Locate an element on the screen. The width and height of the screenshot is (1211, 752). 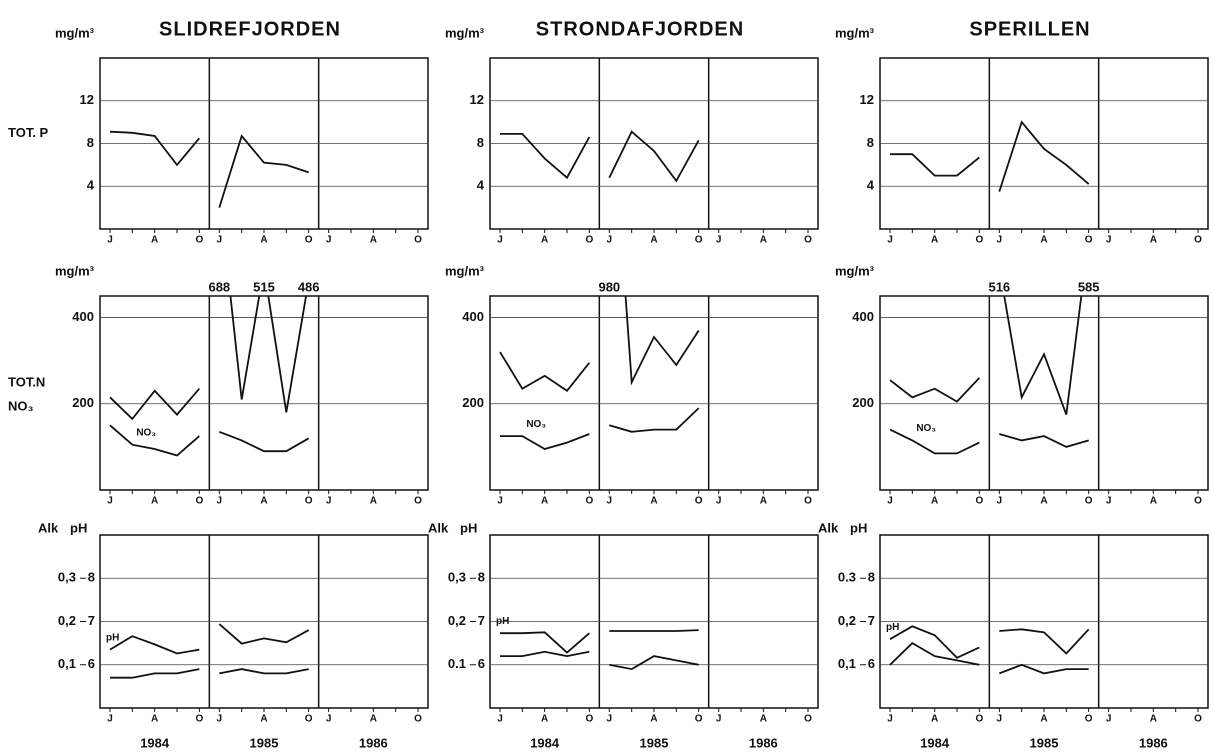
chart-title: SLIDREFJORDEN is located at coordinates (250, 29).